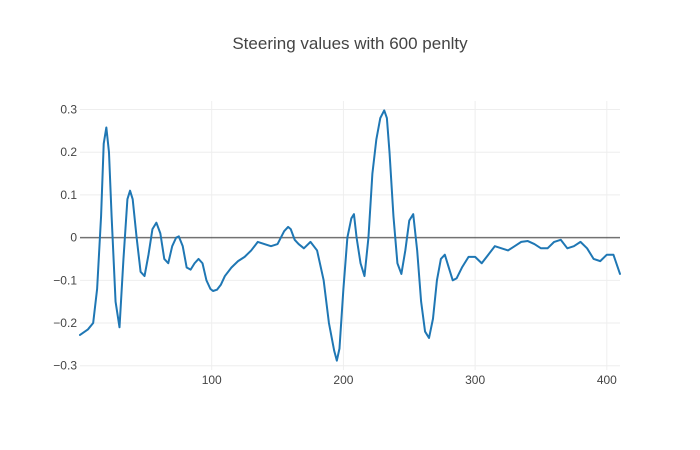  Describe the element at coordinates (212, 380) in the screenshot. I see `x-tick-label: 100` at that location.